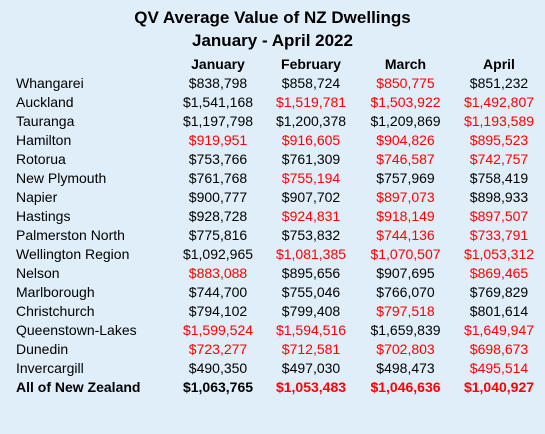 The height and width of the screenshot is (434, 545). Describe the element at coordinates (405, 387) in the screenshot. I see `value-cell-march: $1,046,636` at that location.